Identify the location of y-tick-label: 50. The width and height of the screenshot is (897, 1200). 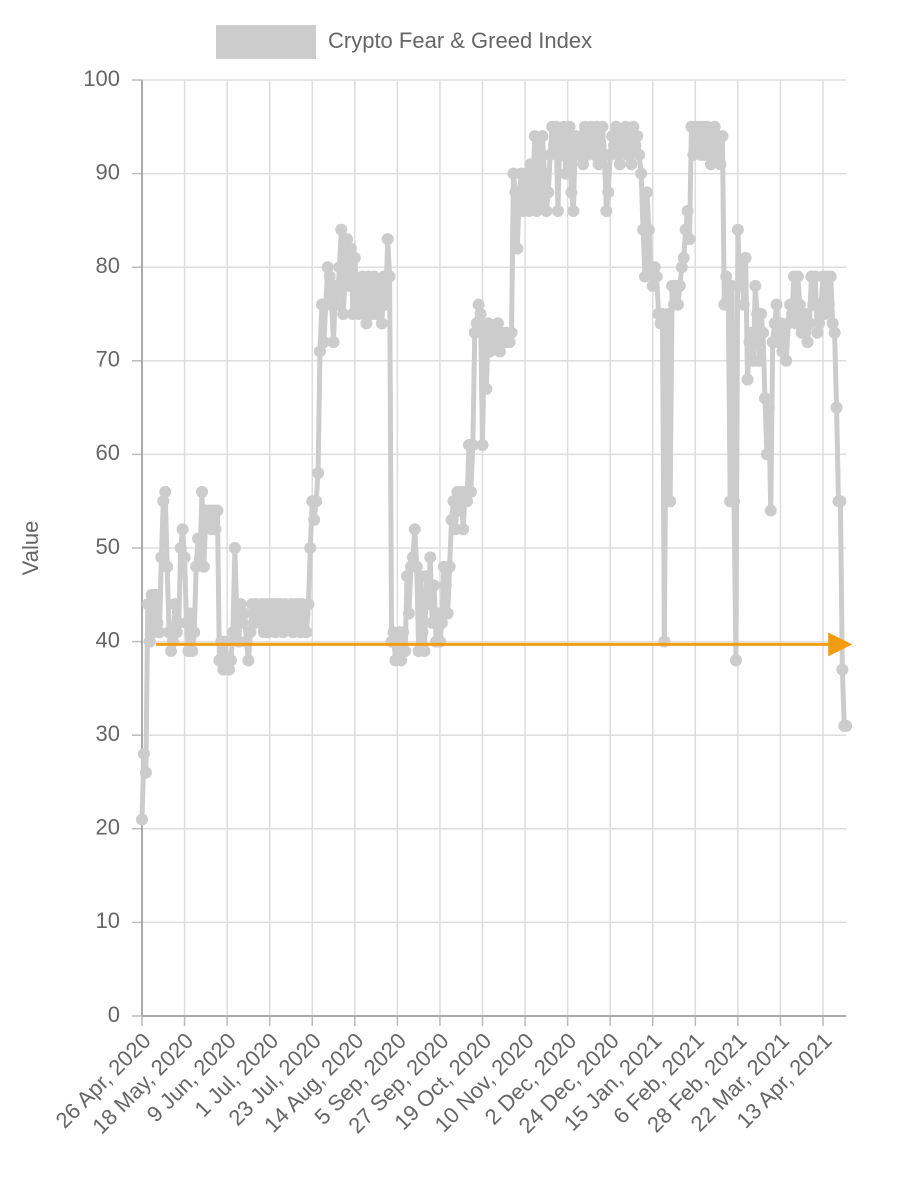
(108, 546).